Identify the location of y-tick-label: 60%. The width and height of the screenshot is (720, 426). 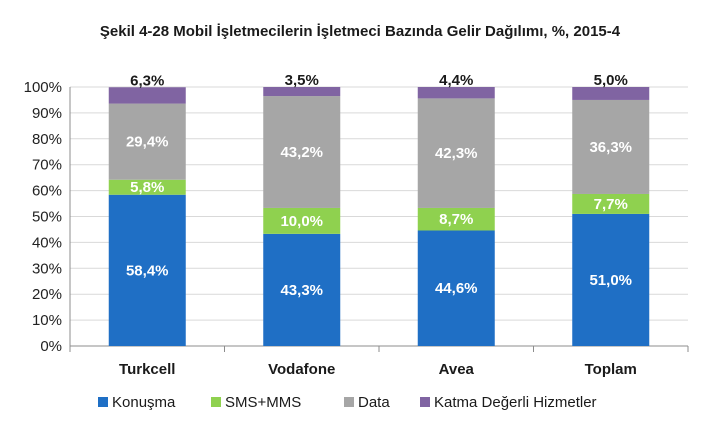
(47, 191).